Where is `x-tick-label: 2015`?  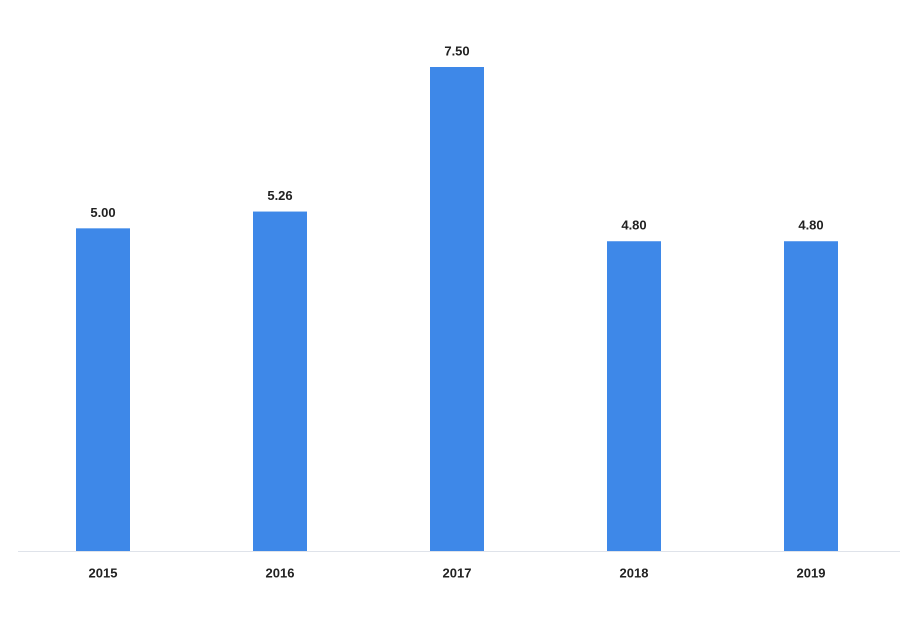
x-tick-label: 2015 is located at coordinates (103, 572).